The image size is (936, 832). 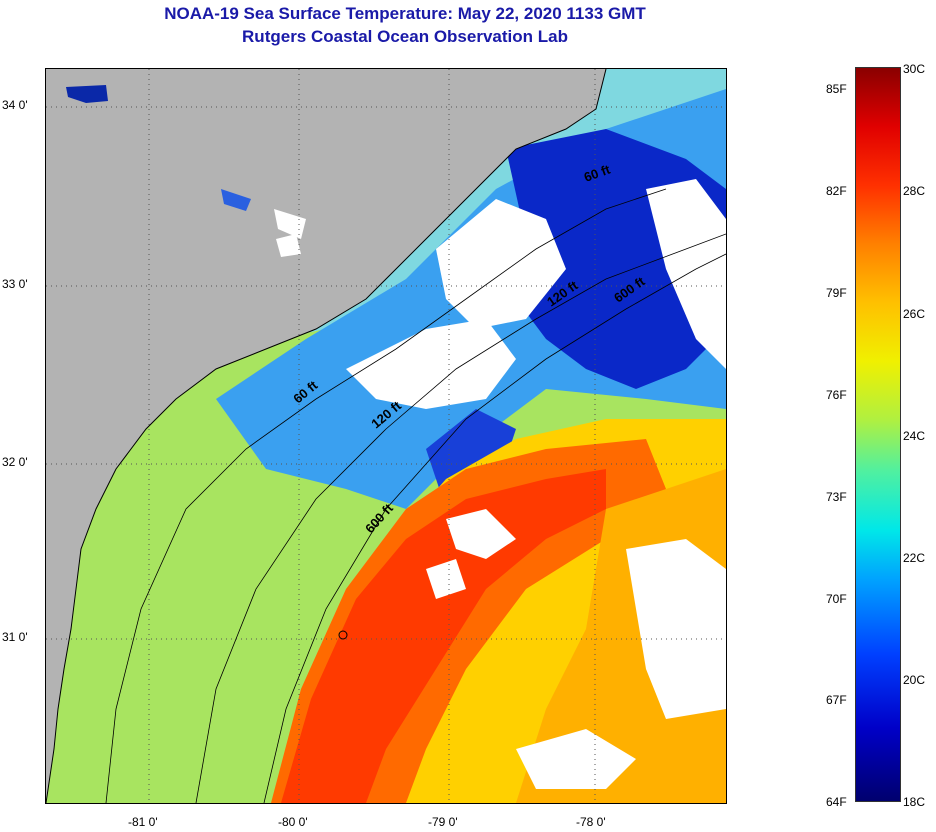 What do you see at coordinates (914, 436) in the screenshot?
I see `colorbar-label-24c: 24C` at bounding box center [914, 436].